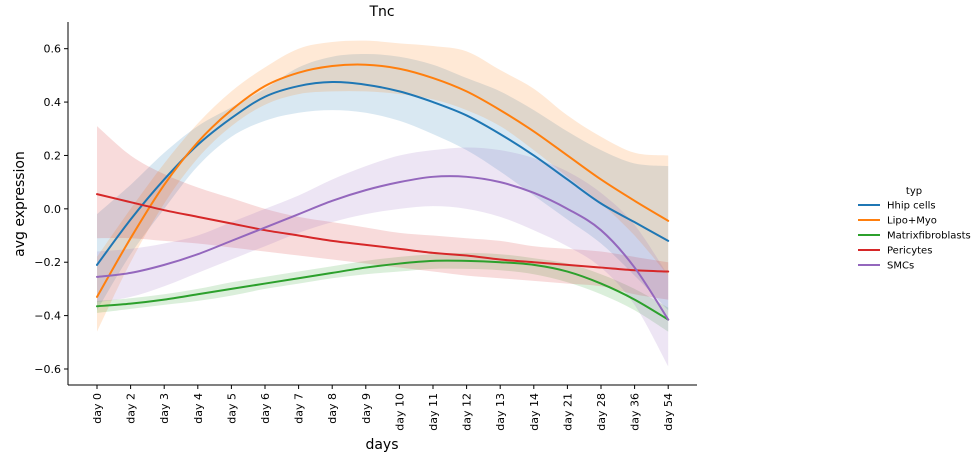 This screenshot has height=459, width=978. I want to click on y-tick-label: −0.4, so click(47, 316).